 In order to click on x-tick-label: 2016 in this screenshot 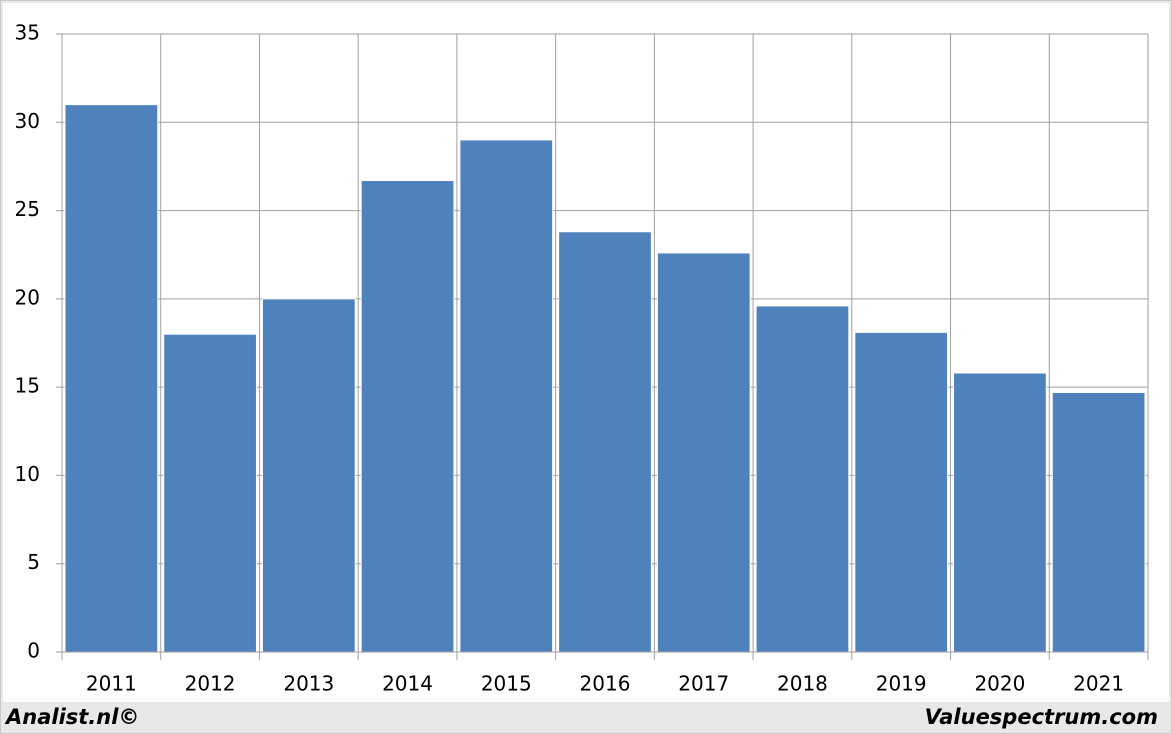, I will do `click(605, 684)`.